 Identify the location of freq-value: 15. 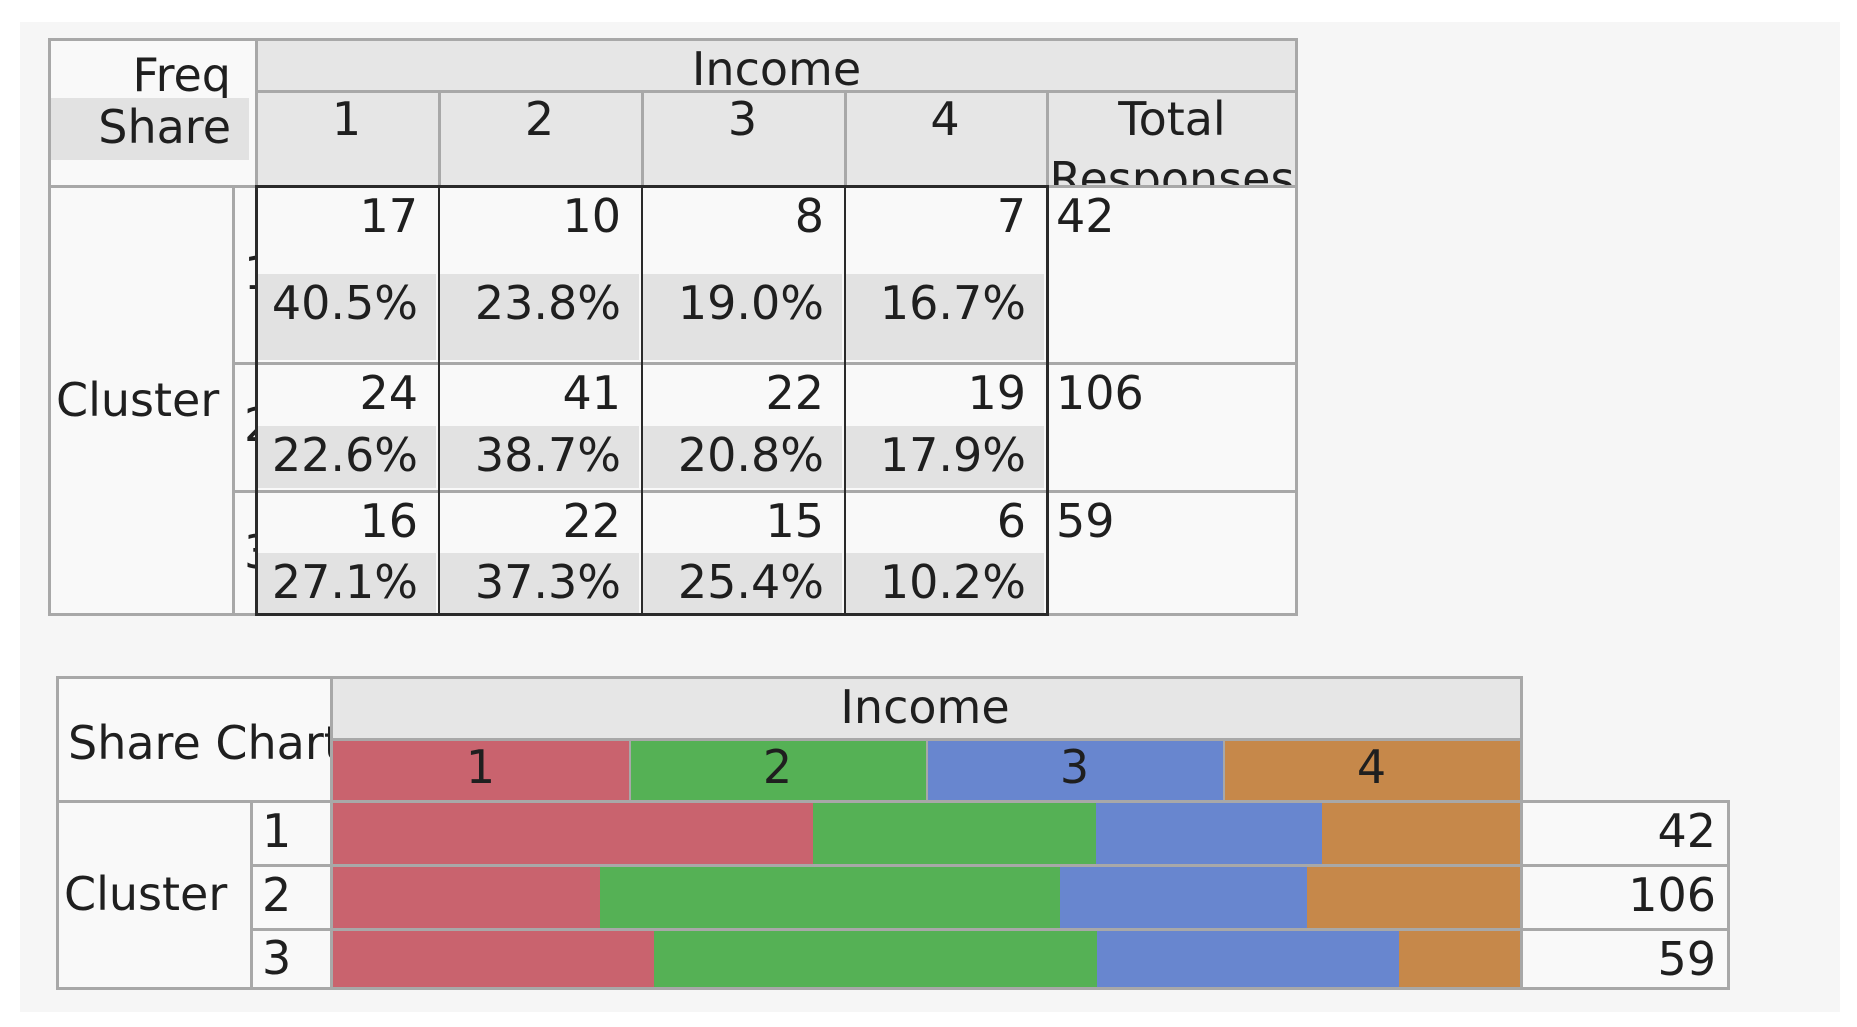
(794, 521).